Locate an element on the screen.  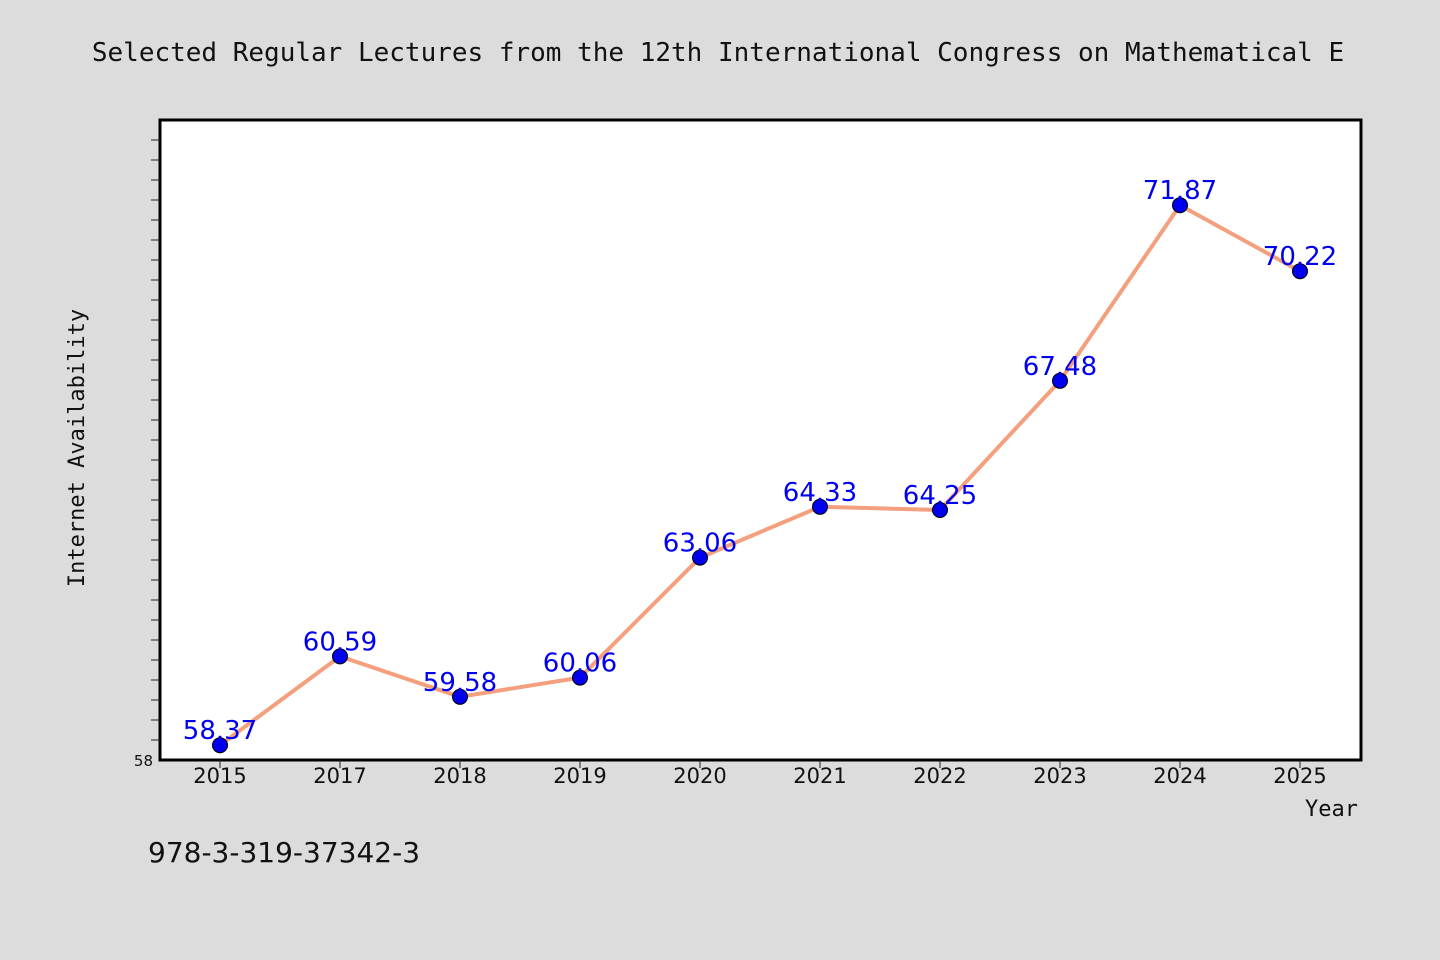
data-label: 70.22 is located at coordinates (1300, 257).